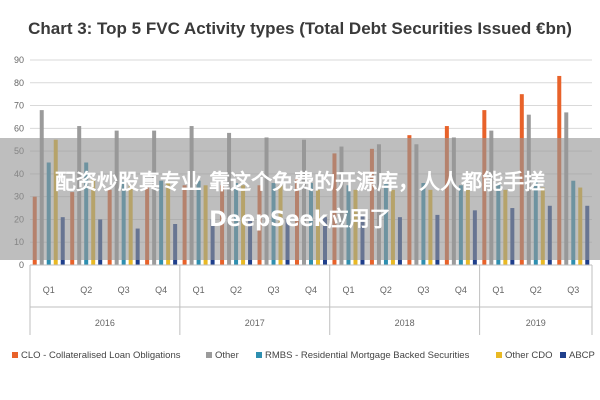  I want to click on y-tick-label: 60, so click(19, 128).